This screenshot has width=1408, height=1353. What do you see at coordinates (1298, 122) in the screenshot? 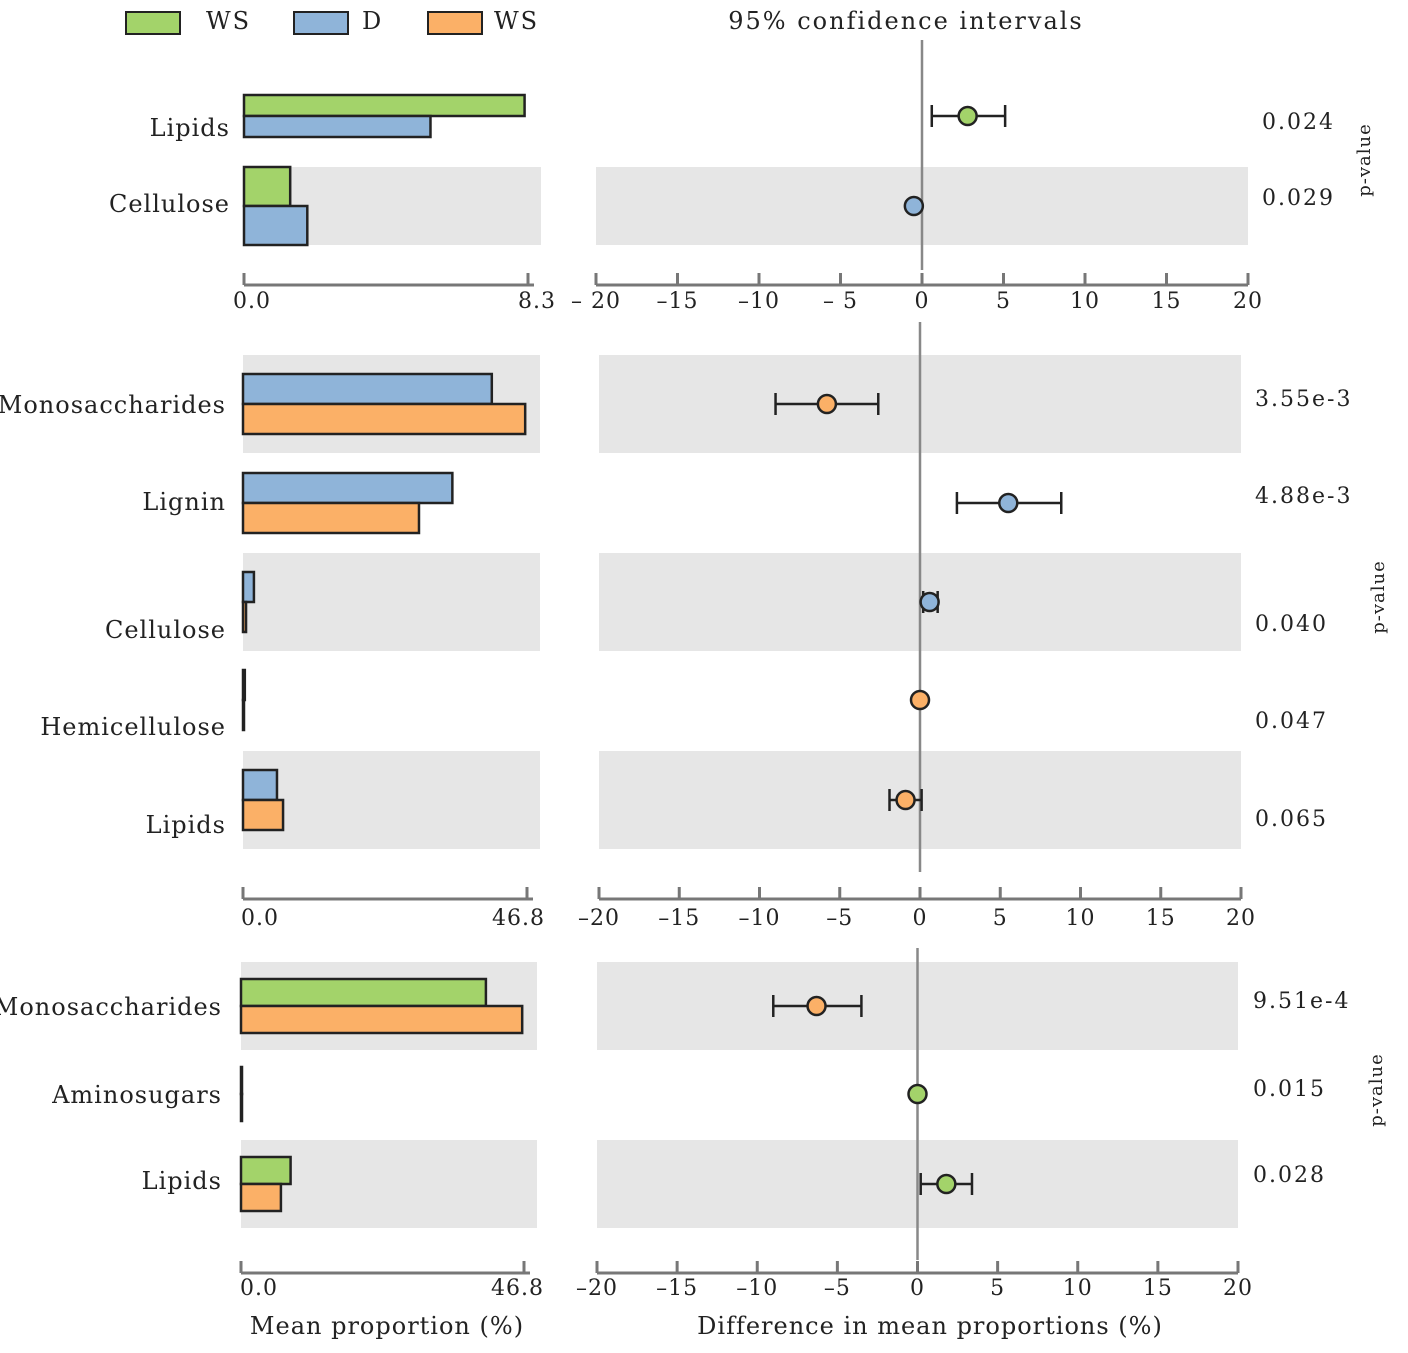
I see `p-value: 0.024` at bounding box center [1298, 122].